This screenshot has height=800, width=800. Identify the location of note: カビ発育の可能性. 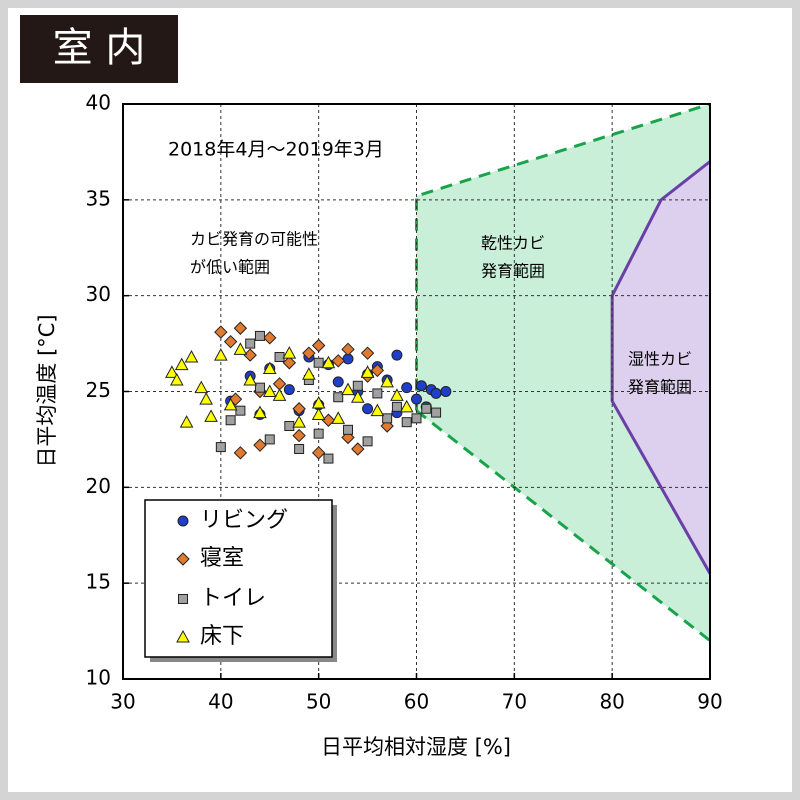
(254, 239).